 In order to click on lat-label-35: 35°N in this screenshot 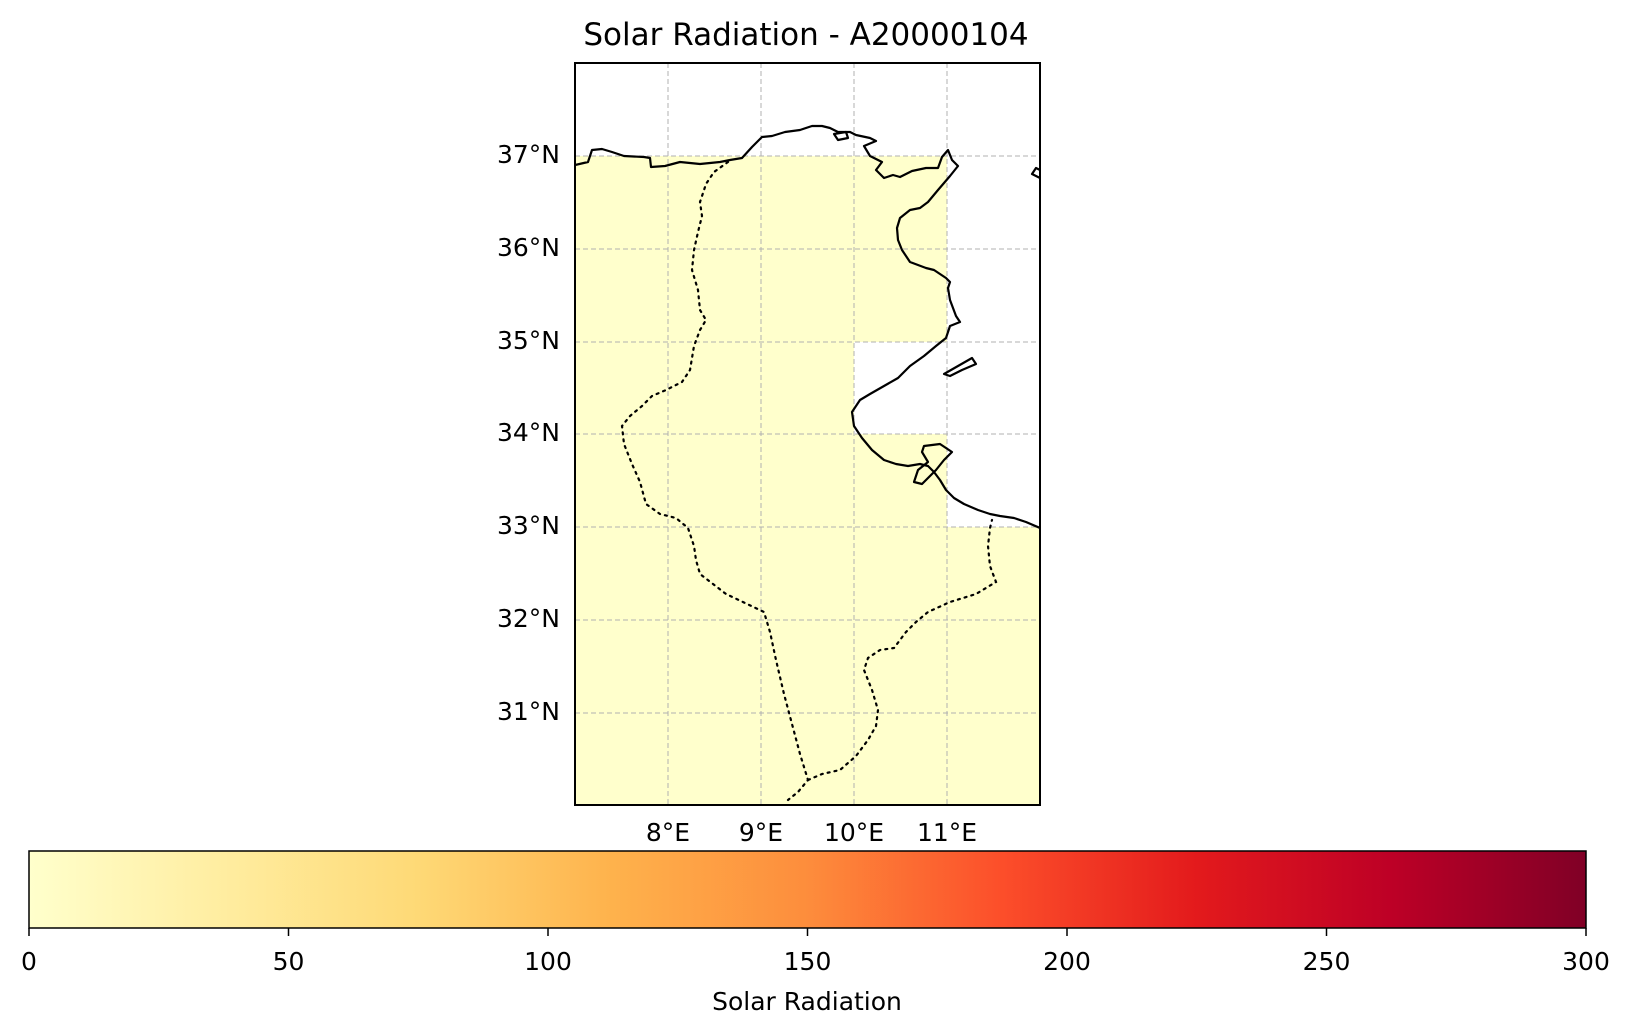, I will do `click(528, 340)`.